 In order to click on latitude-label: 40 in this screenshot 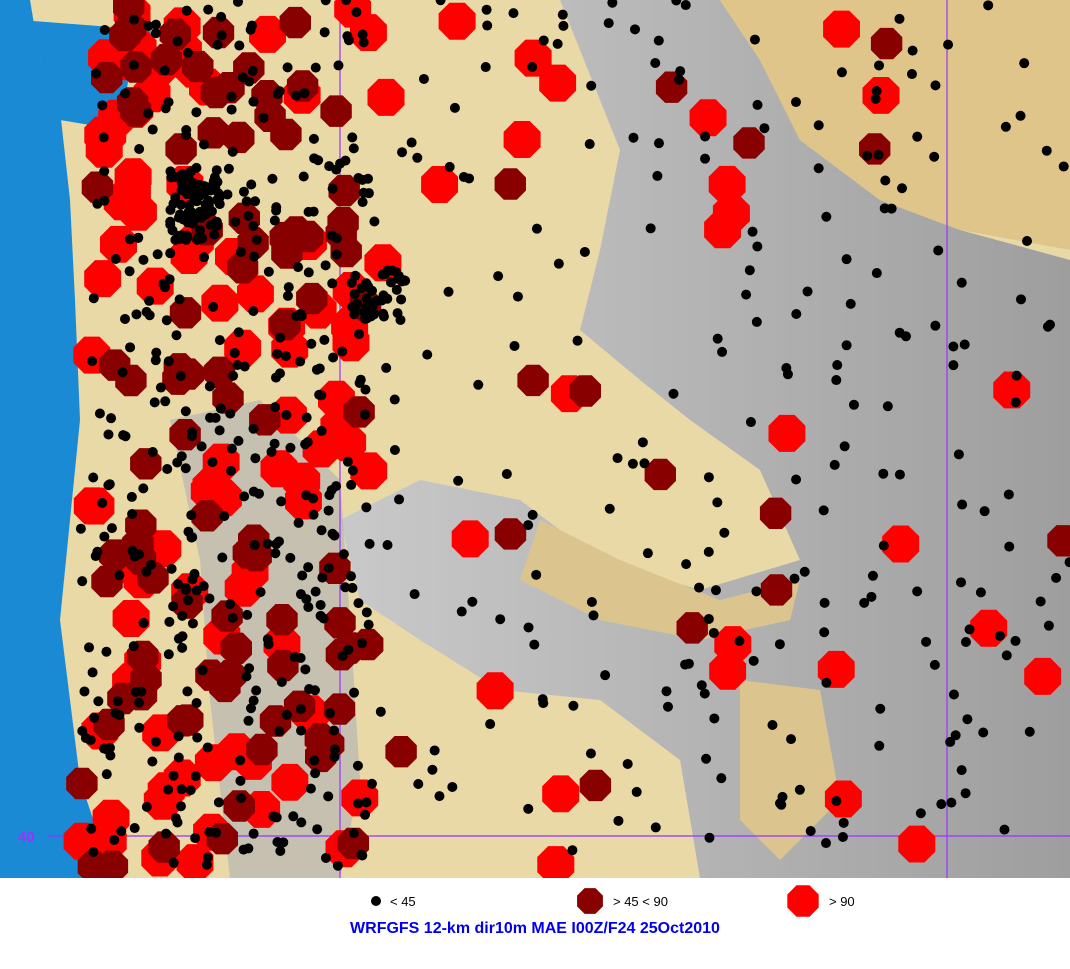, I will do `click(26, 837)`.